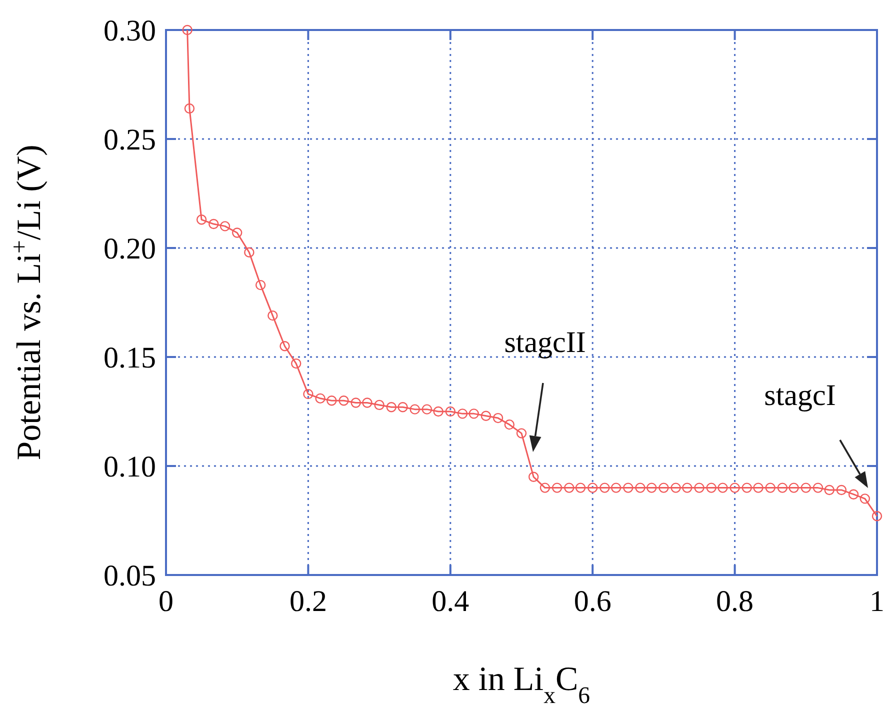 This screenshot has height=707, width=885. I want to click on x-tick-label: 0.8, so click(735, 601).